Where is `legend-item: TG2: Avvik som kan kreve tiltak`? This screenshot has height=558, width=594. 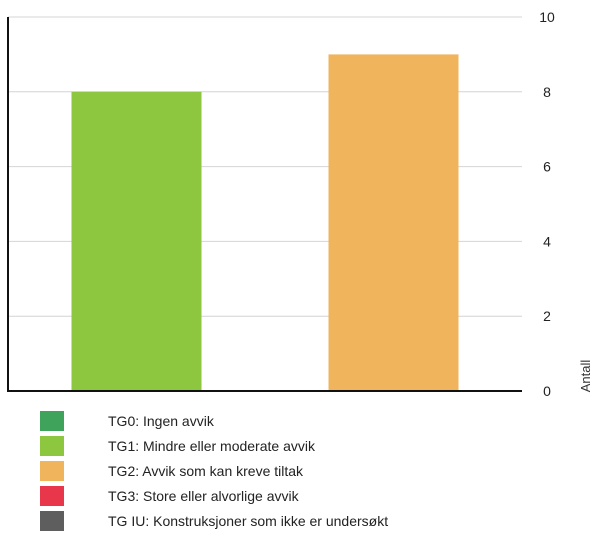 legend-item: TG2: Avvik som kan kreve tiltak is located at coordinates (214, 470).